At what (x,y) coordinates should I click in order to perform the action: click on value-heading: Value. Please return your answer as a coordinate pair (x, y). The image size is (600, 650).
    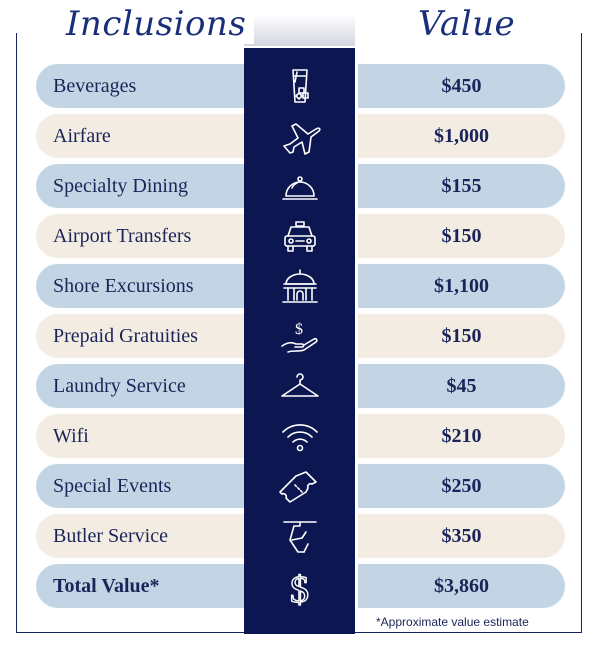
    Looking at the image, I should click on (467, 24).